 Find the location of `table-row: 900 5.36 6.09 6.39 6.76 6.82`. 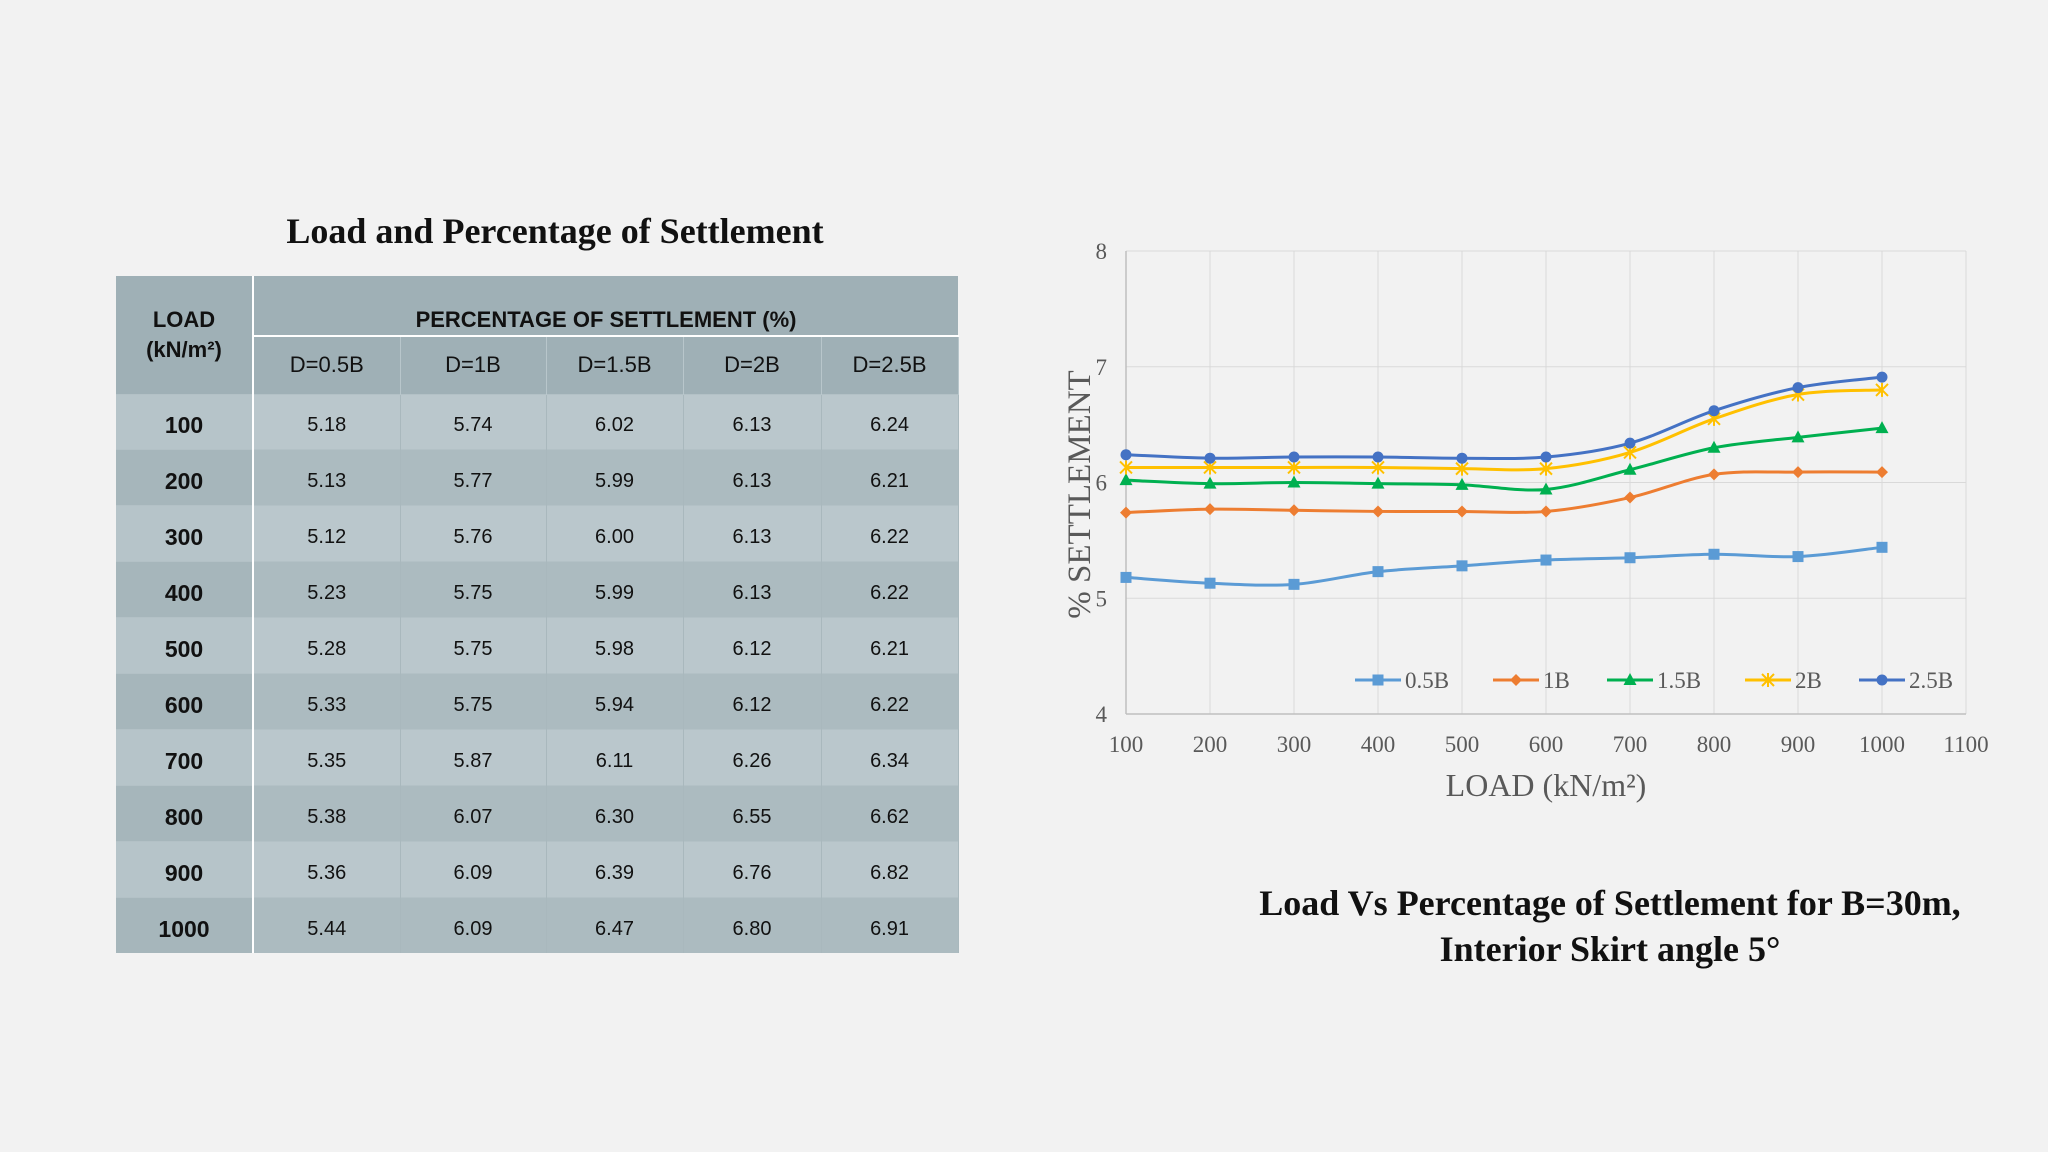

table-row: 900 5.36 6.09 6.39 6.76 6.82 is located at coordinates (537, 869).